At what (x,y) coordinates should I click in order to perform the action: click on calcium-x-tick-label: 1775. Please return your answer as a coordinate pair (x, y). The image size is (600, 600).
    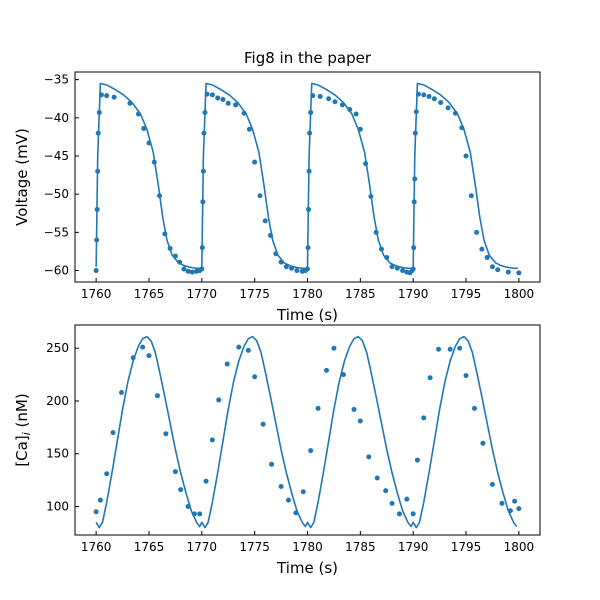
    Looking at the image, I should click on (254, 547).